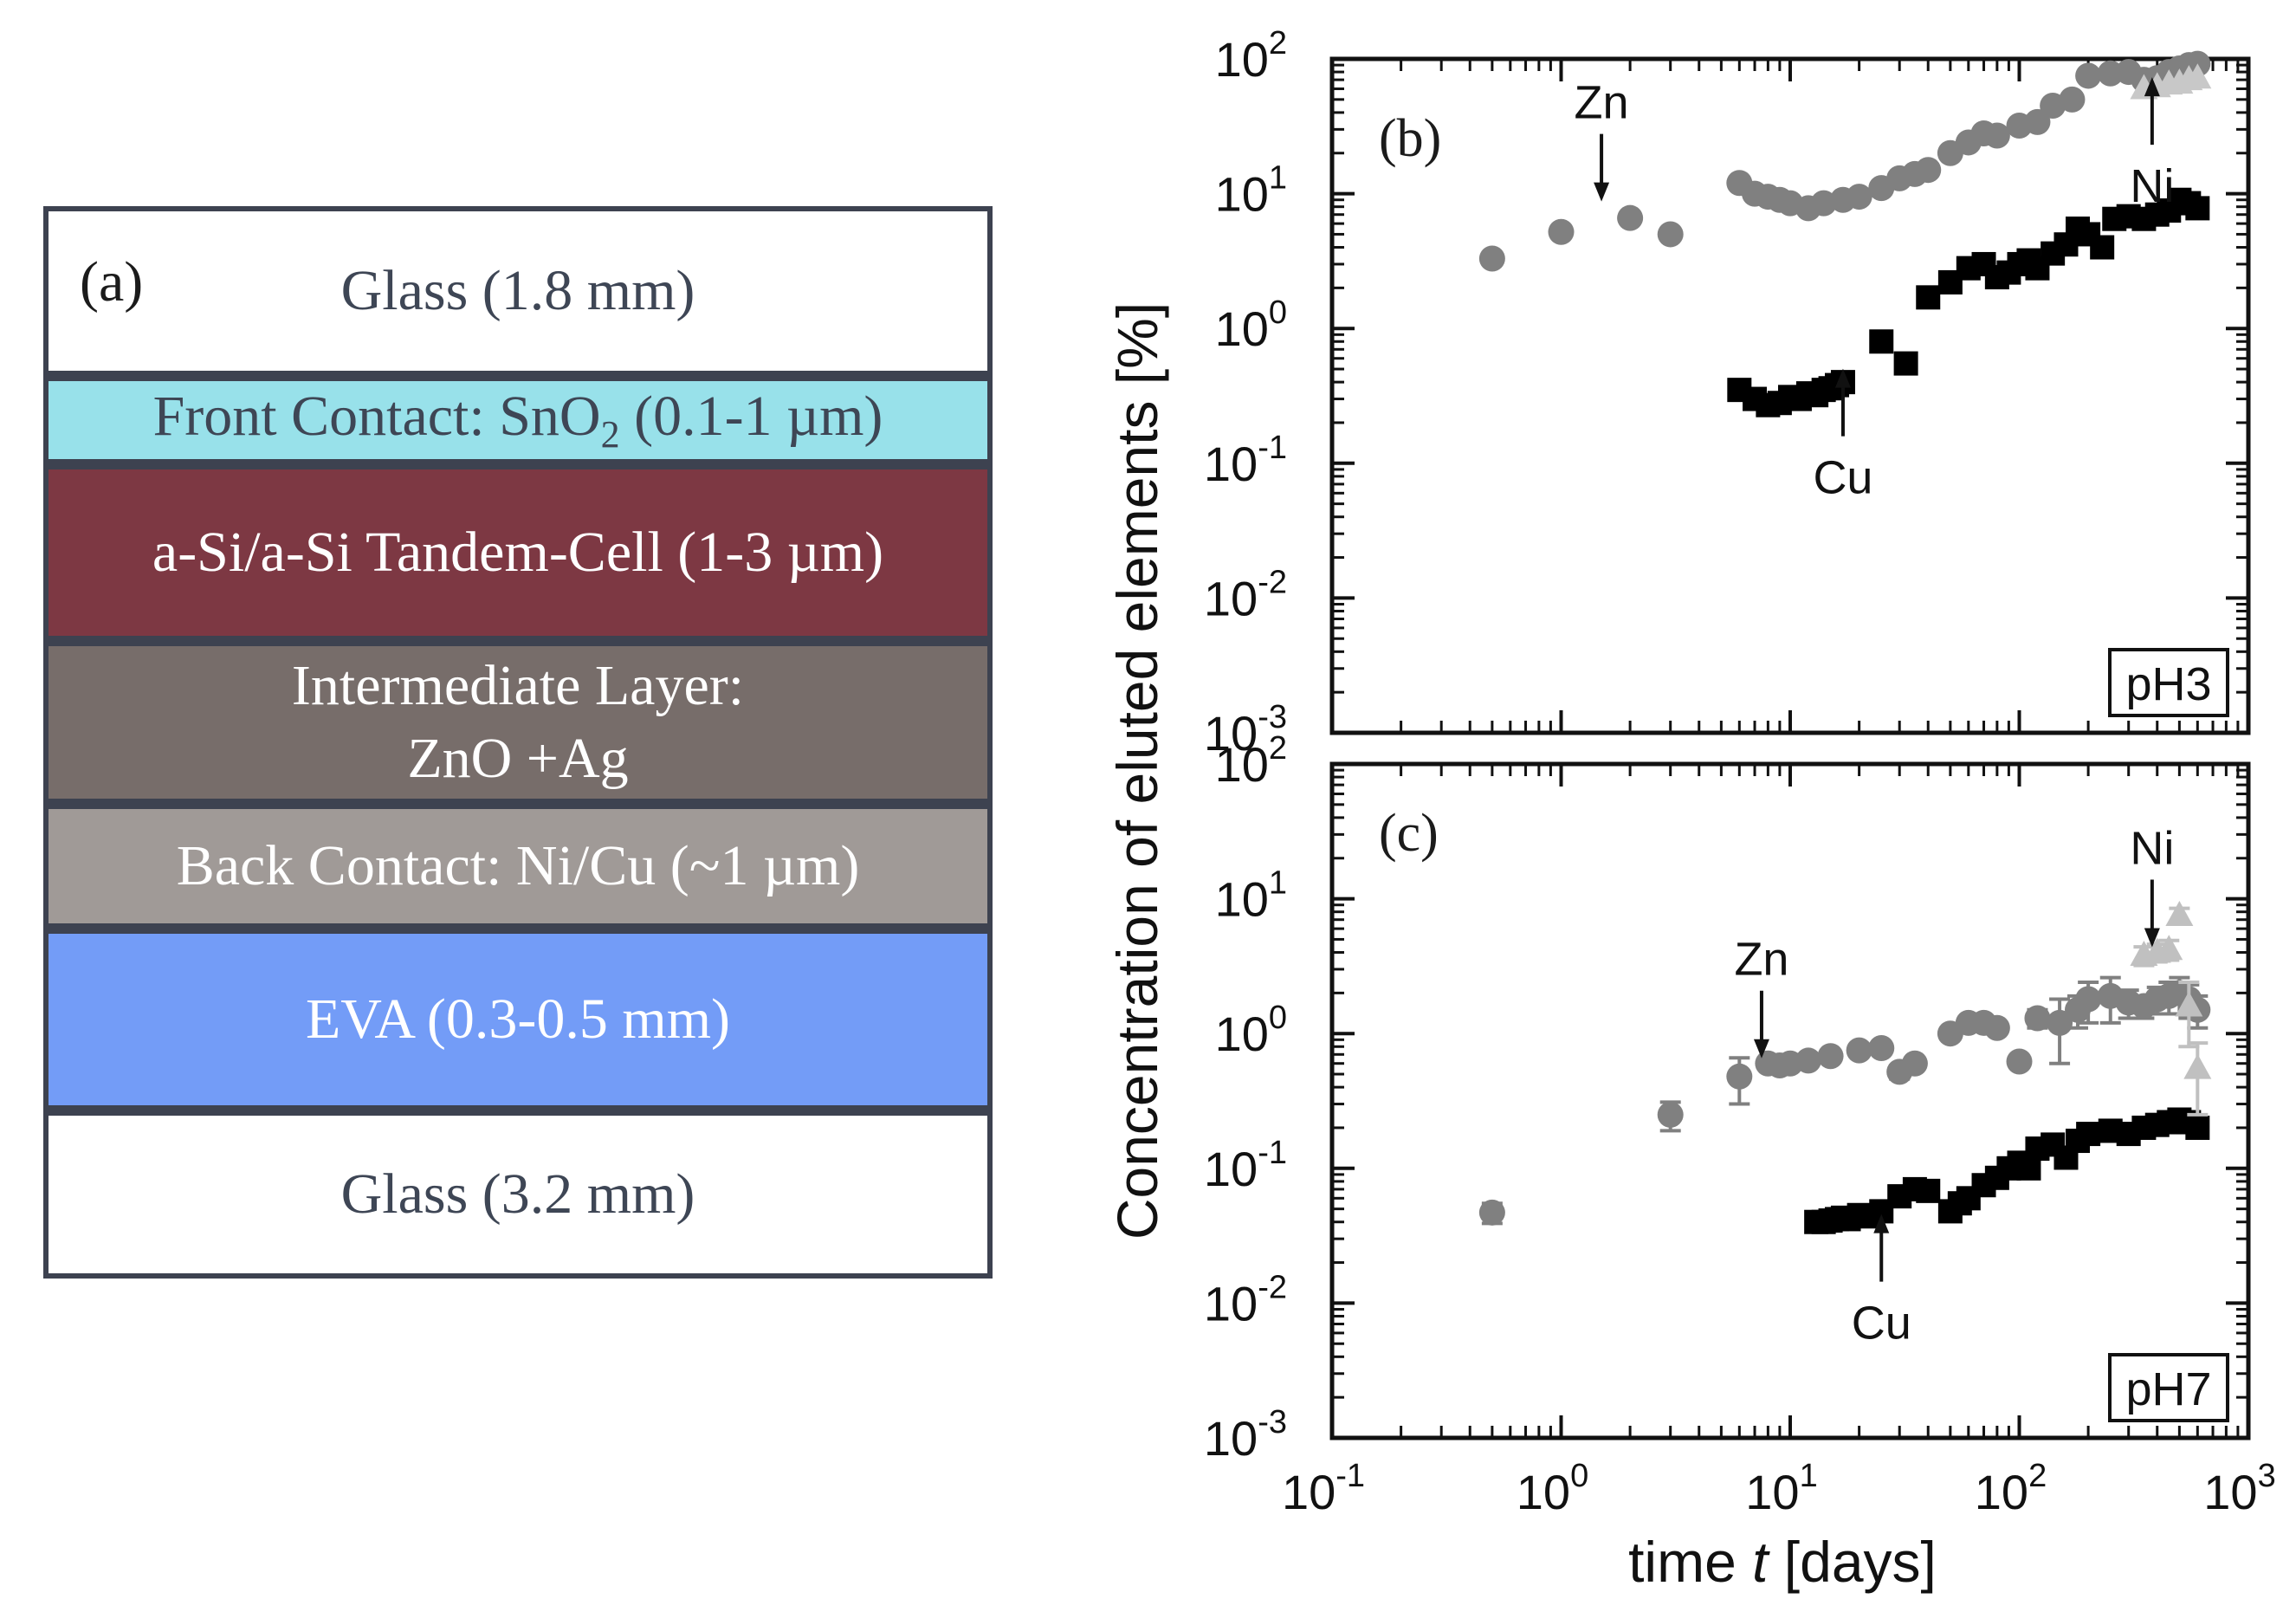 This screenshot has width=2296, height=1612. Describe the element at coordinates (1410, 138) in the screenshot. I see `panel-label: (b)` at that location.